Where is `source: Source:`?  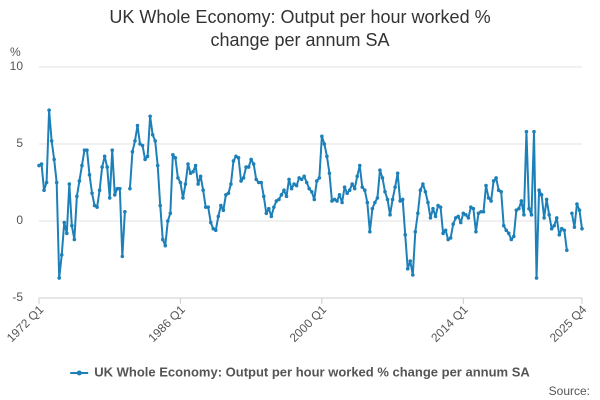 source: Source: is located at coordinates (569, 391).